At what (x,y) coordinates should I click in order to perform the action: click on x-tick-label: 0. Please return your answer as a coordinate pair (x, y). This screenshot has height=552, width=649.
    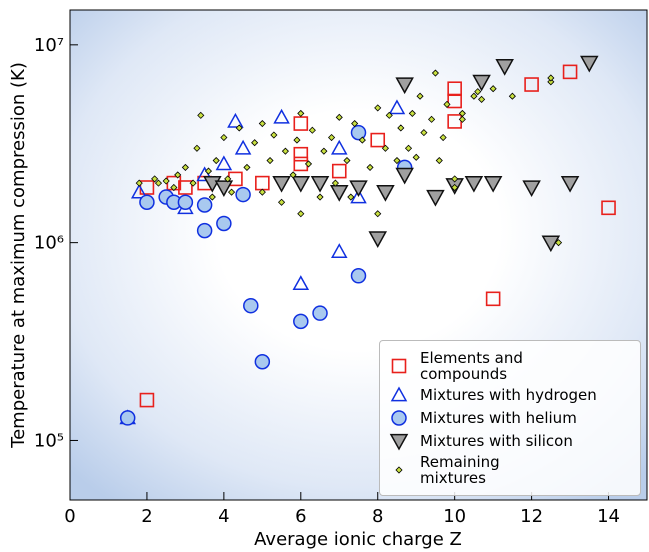
    Looking at the image, I should click on (69, 516).